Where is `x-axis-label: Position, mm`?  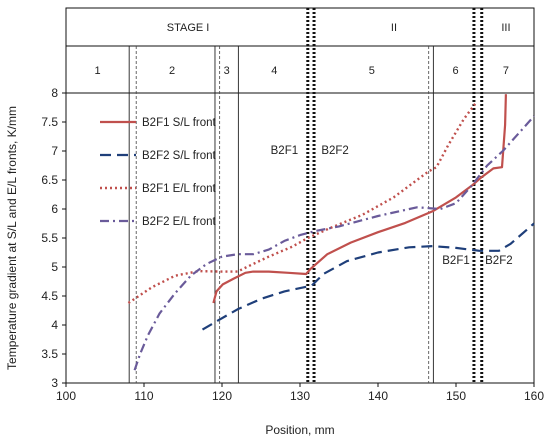 x-axis-label: Position, mm is located at coordinates (299, 430).